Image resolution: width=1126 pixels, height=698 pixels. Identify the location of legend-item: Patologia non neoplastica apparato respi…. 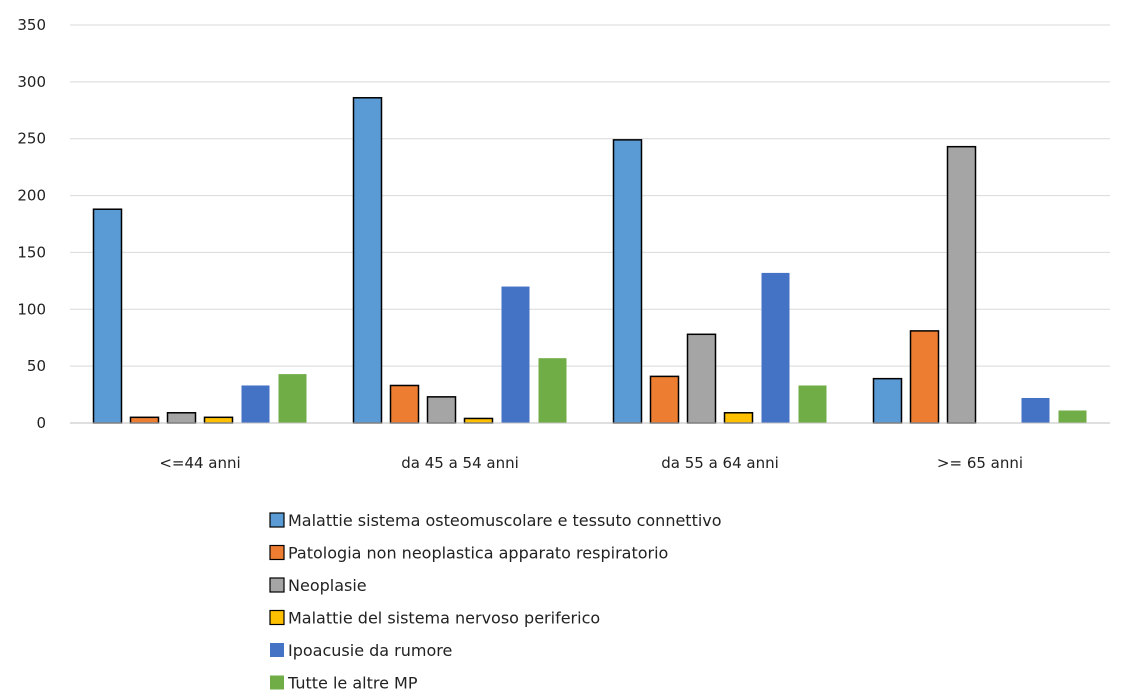
(468, 553).